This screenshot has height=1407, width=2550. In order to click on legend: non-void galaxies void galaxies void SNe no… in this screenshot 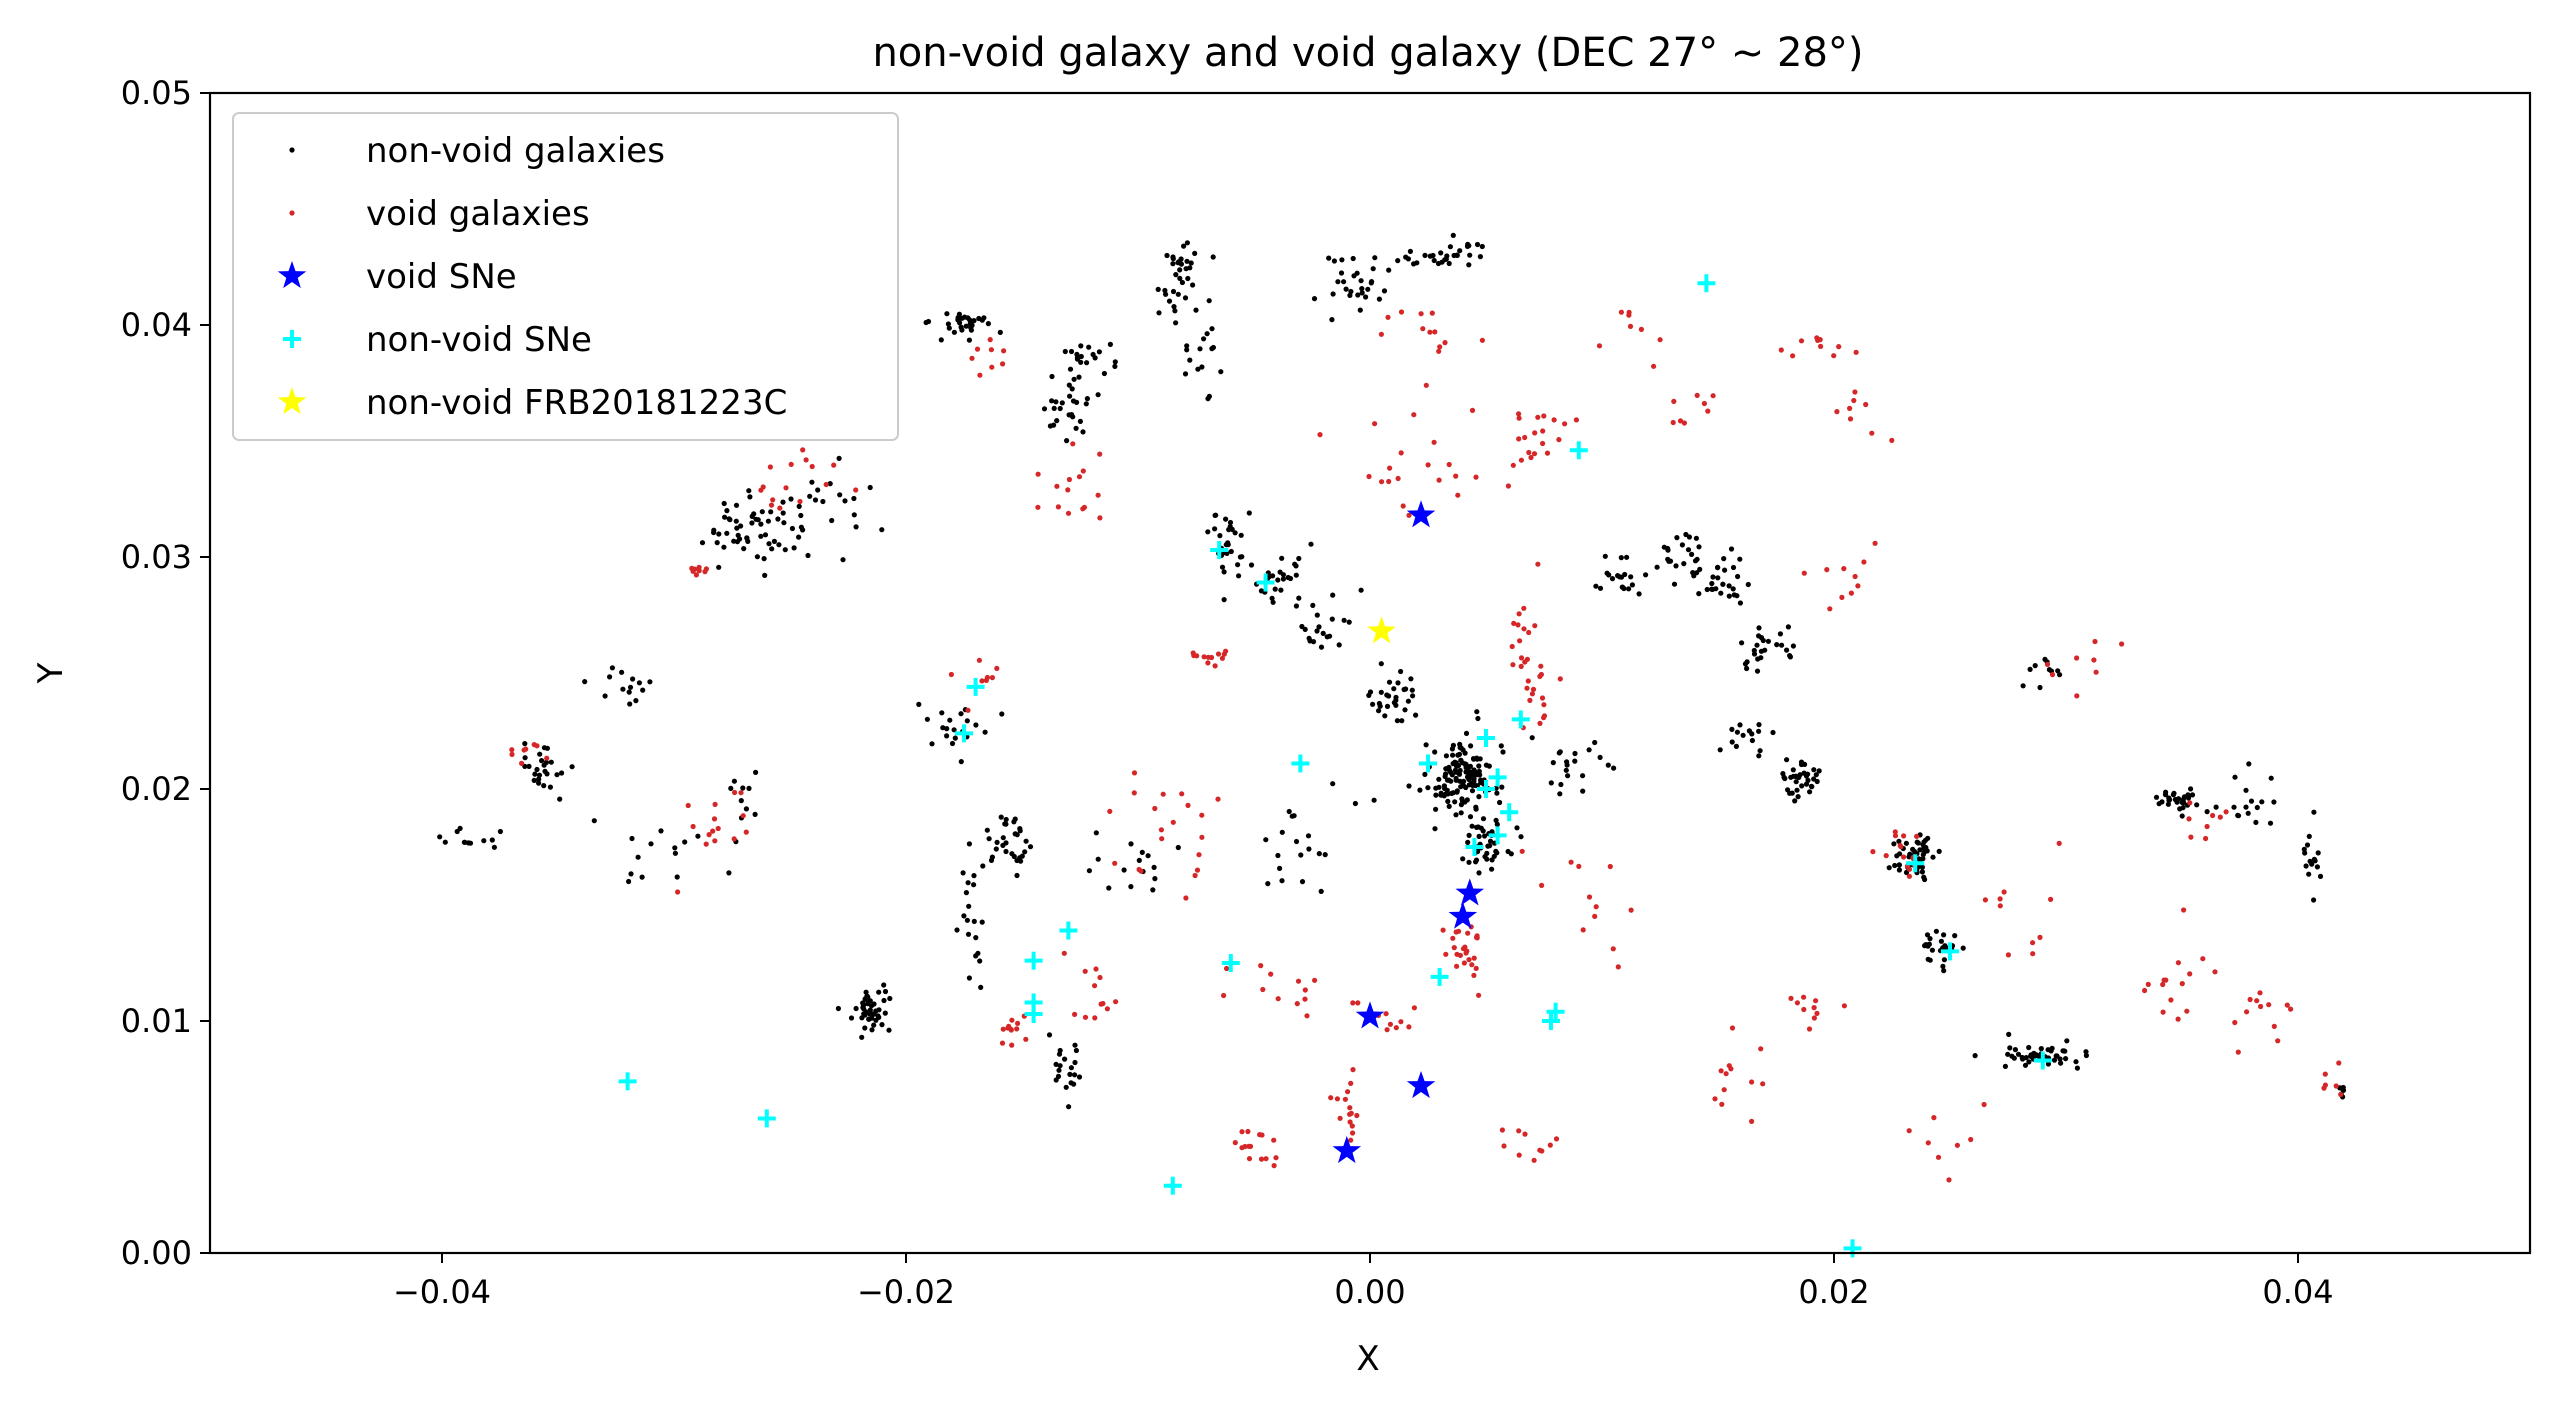, I will do `click(565, 276)`.